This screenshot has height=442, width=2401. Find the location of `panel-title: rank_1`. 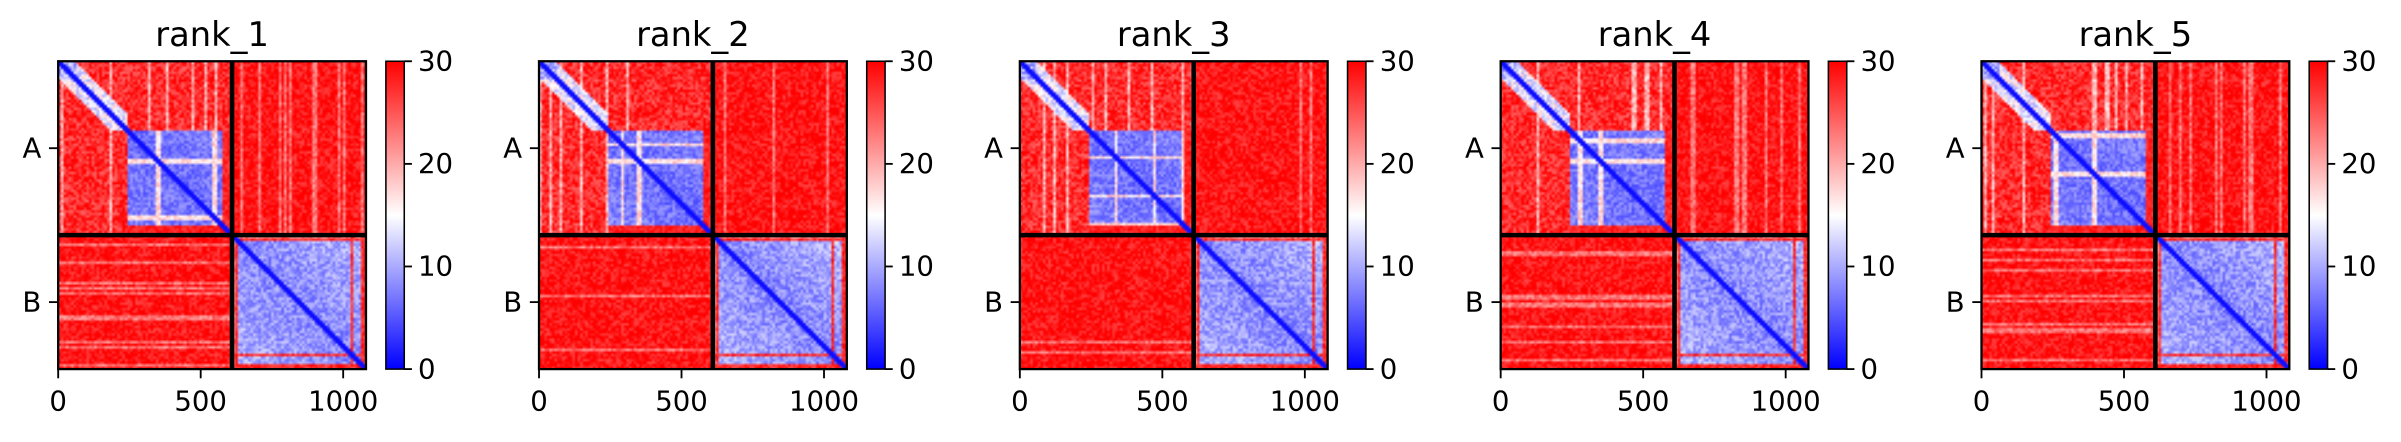

panel-title: rank_1 is located at coordinates (212, 34).